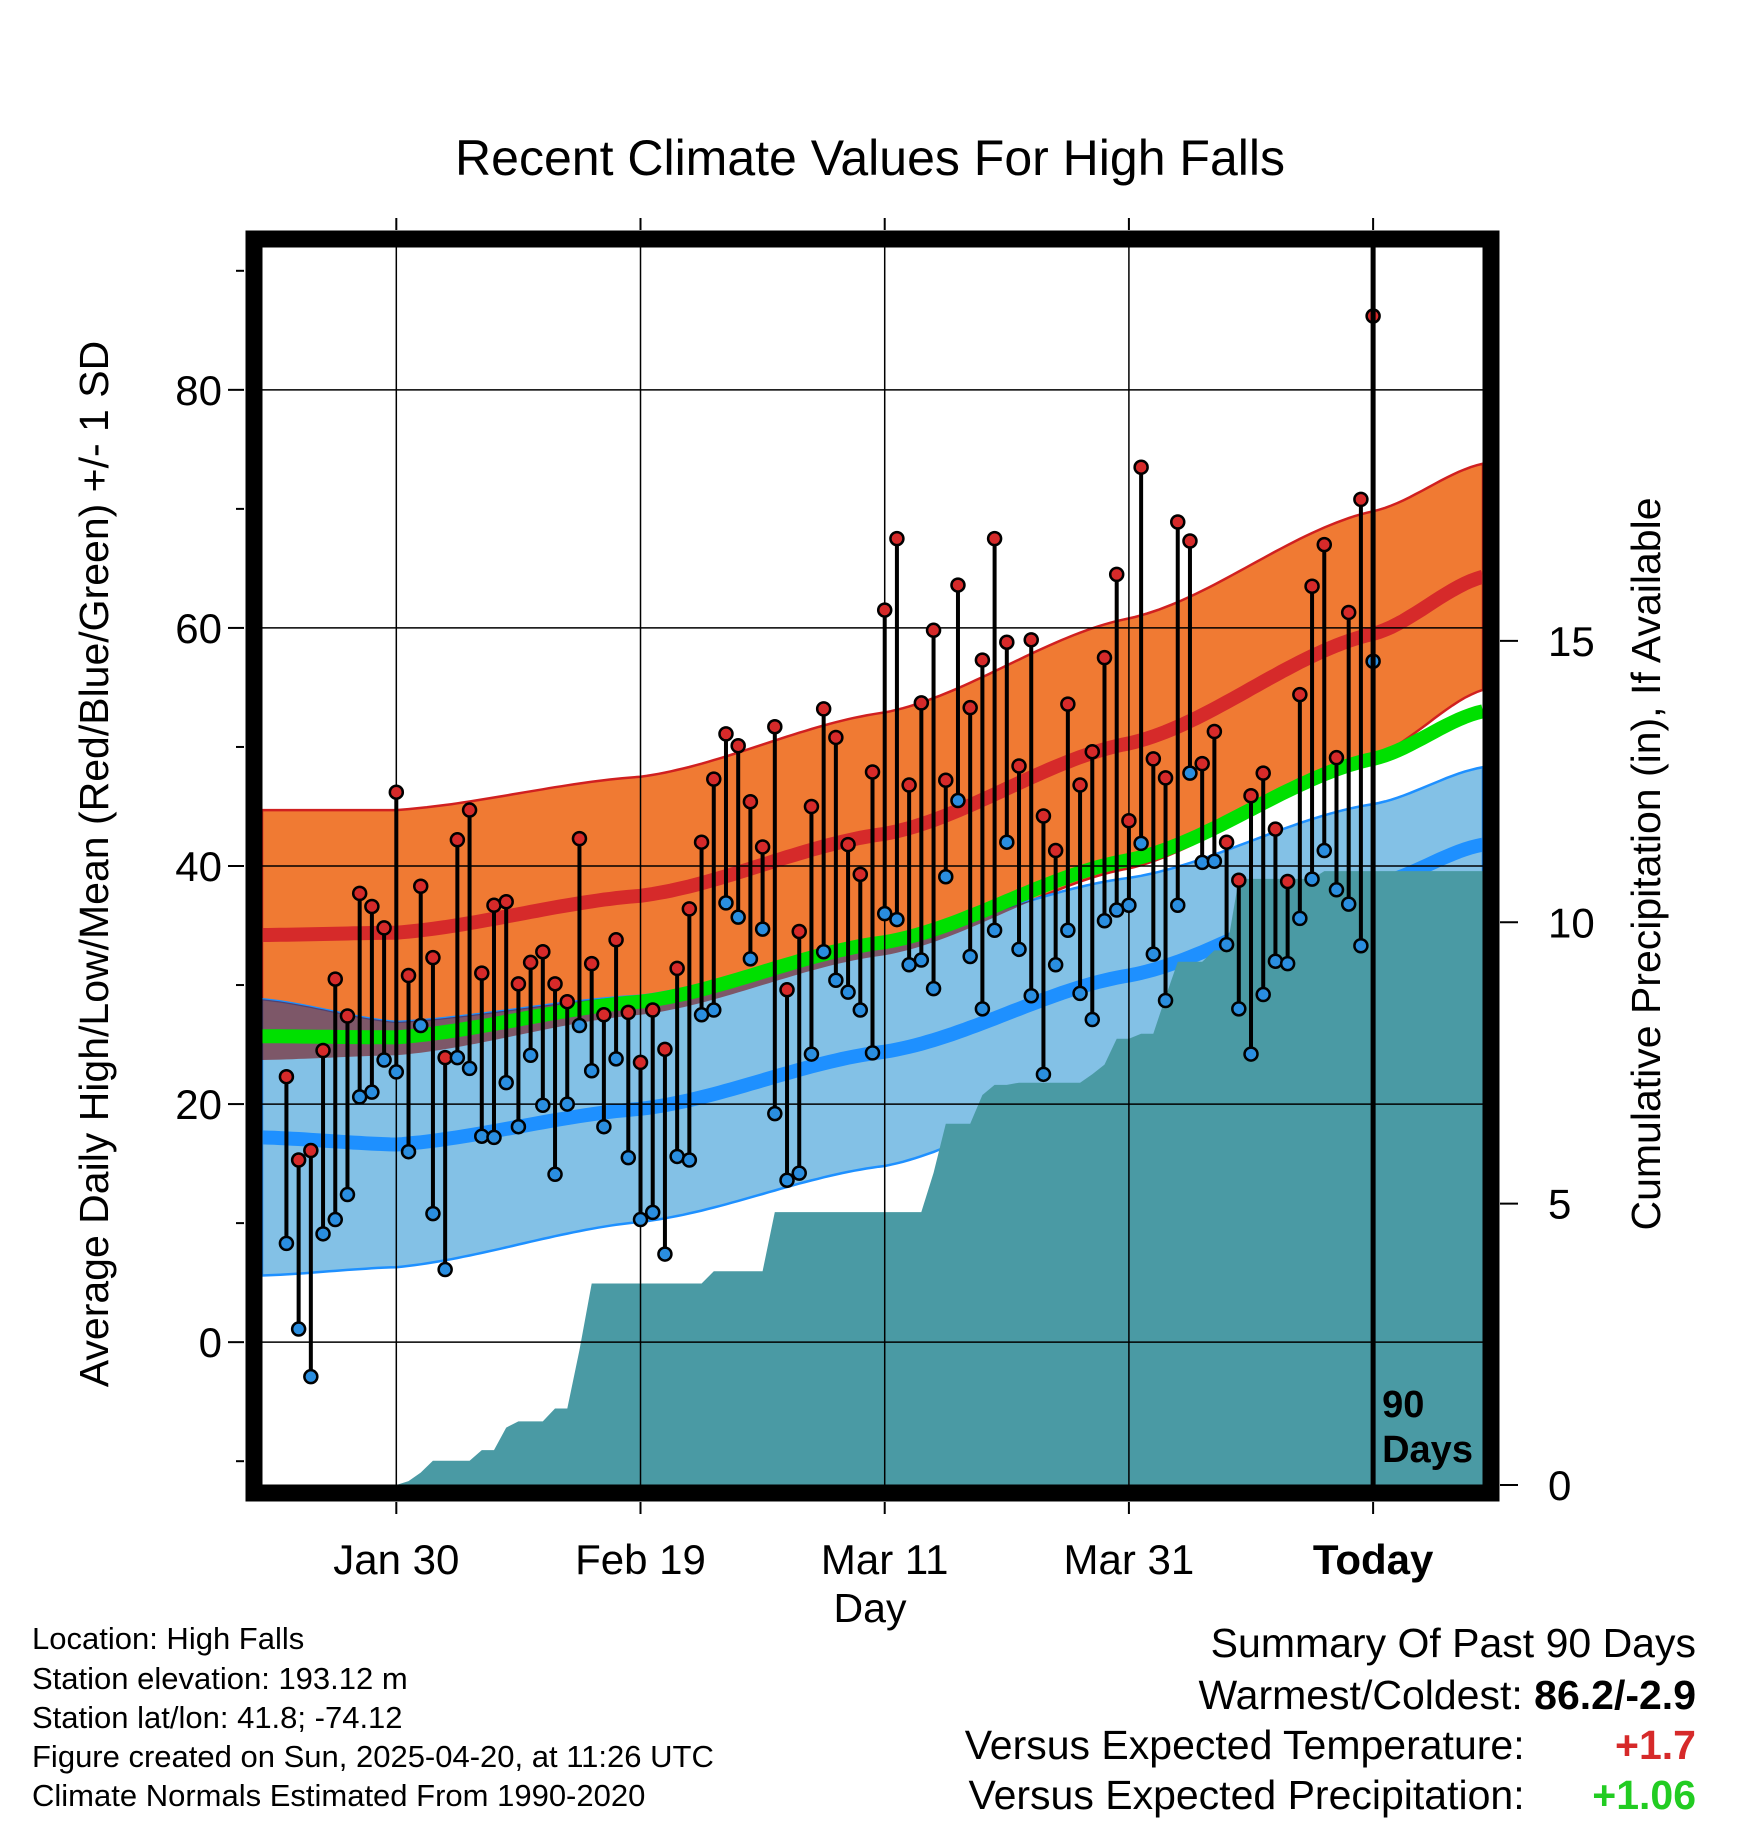  What do you see at coordinates (1655, 1745) in the screenshot?
I see `summary-temp-value: +1.7` at bounding box center [1655, 1745].